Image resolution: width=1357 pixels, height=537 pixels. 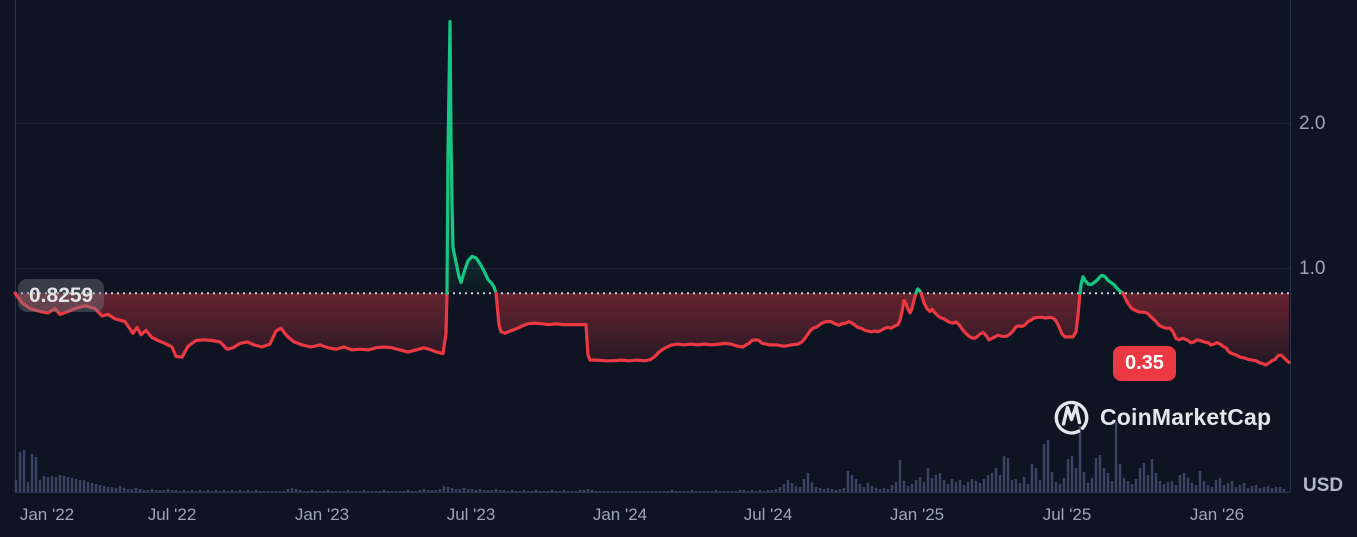 What do you see at coordinates (1071, 417) in the screenshot?
I see `coinmarketcap-logo-icon` at bounding box center [1071, 417].